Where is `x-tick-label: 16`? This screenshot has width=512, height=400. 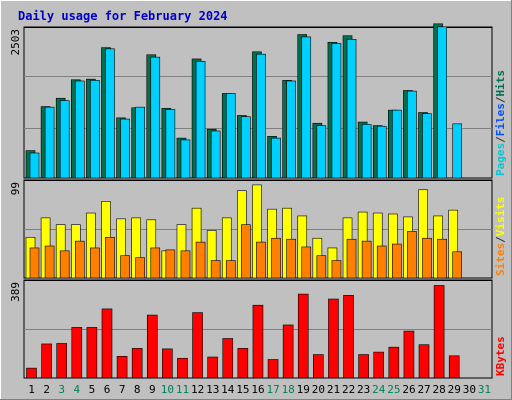
x-tick-label: 16 is located at coordinates (257, 389).